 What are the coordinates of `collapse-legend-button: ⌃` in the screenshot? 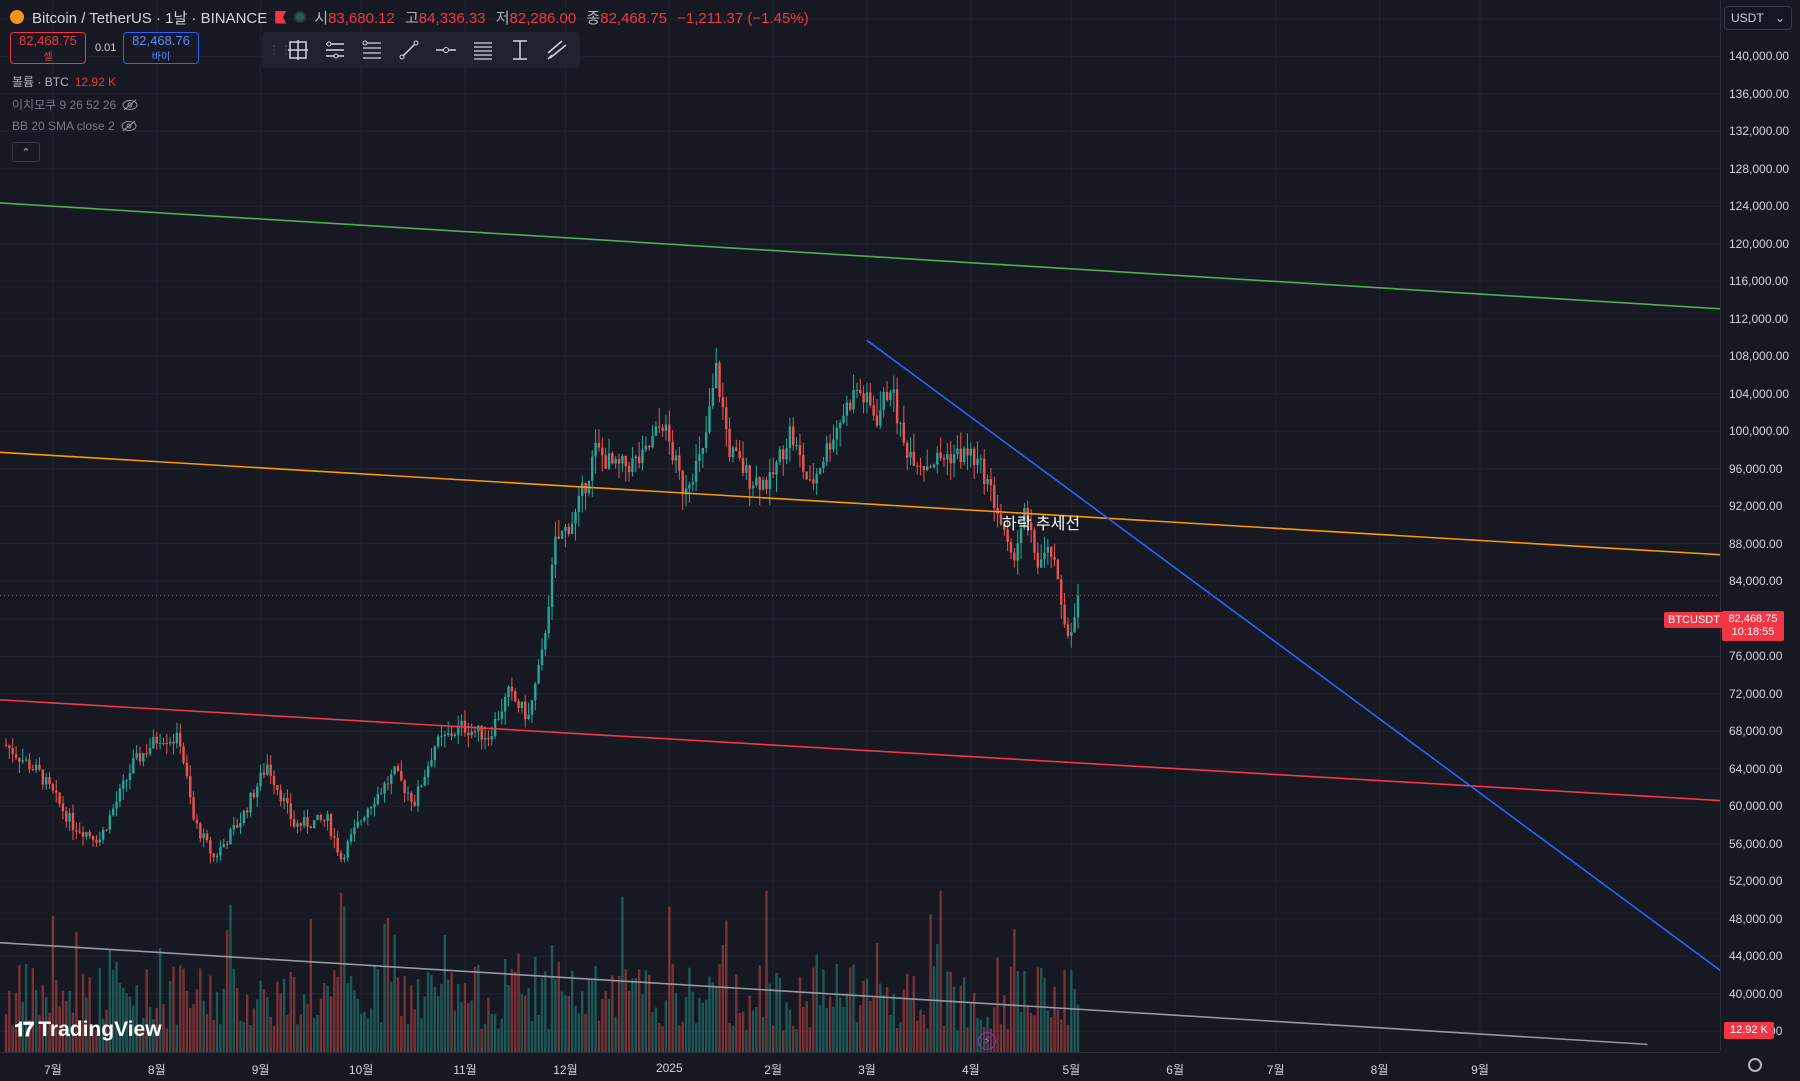 It's located at (26, 152).